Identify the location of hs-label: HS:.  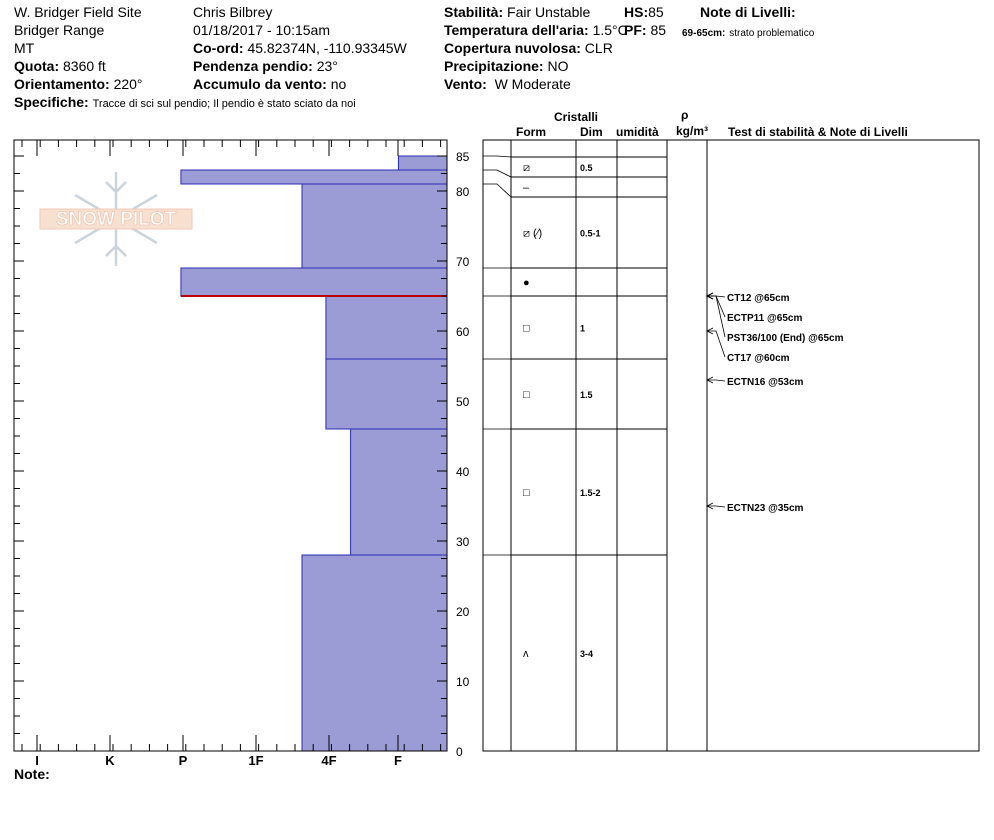
(636, 12).